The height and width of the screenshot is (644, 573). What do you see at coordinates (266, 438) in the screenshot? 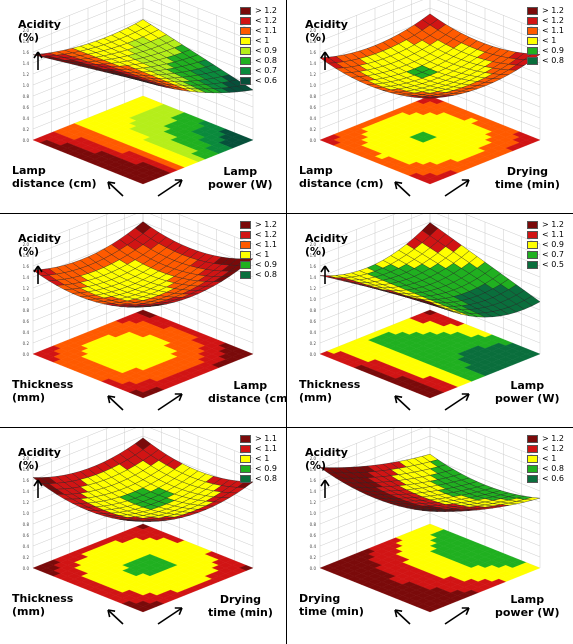
I see `legend-label: > 1.1` at bounding box center [266, 438].